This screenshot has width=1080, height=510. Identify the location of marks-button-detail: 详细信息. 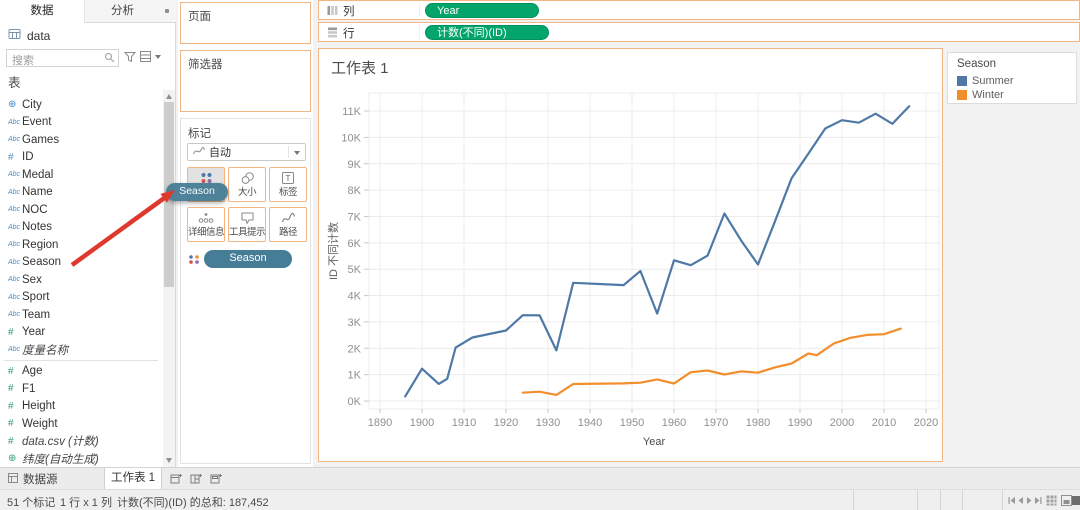
(206, 224).